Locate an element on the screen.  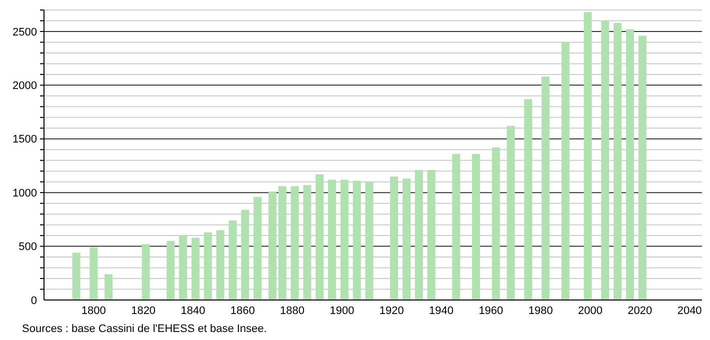
x-tick-label: 1880 is located at coordinates (292, 311).